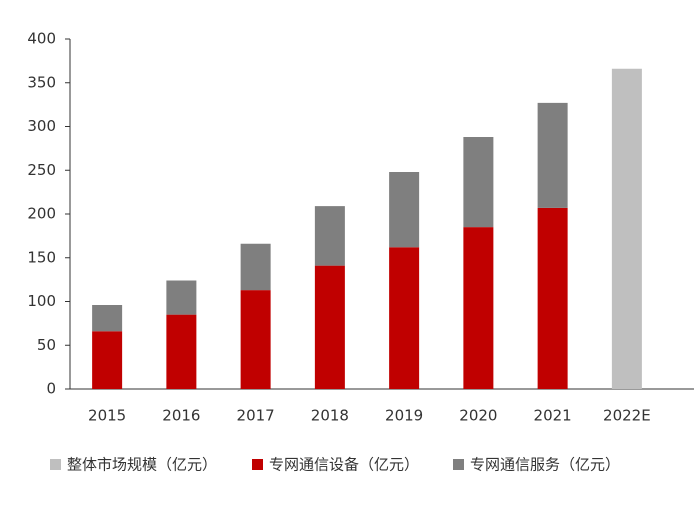 Image resolution: width=700 pixels, height=508 pixels. Describe the element at coordinates (181, 416) in the screenshot. I see `x-tick-label: 2016` at that location.